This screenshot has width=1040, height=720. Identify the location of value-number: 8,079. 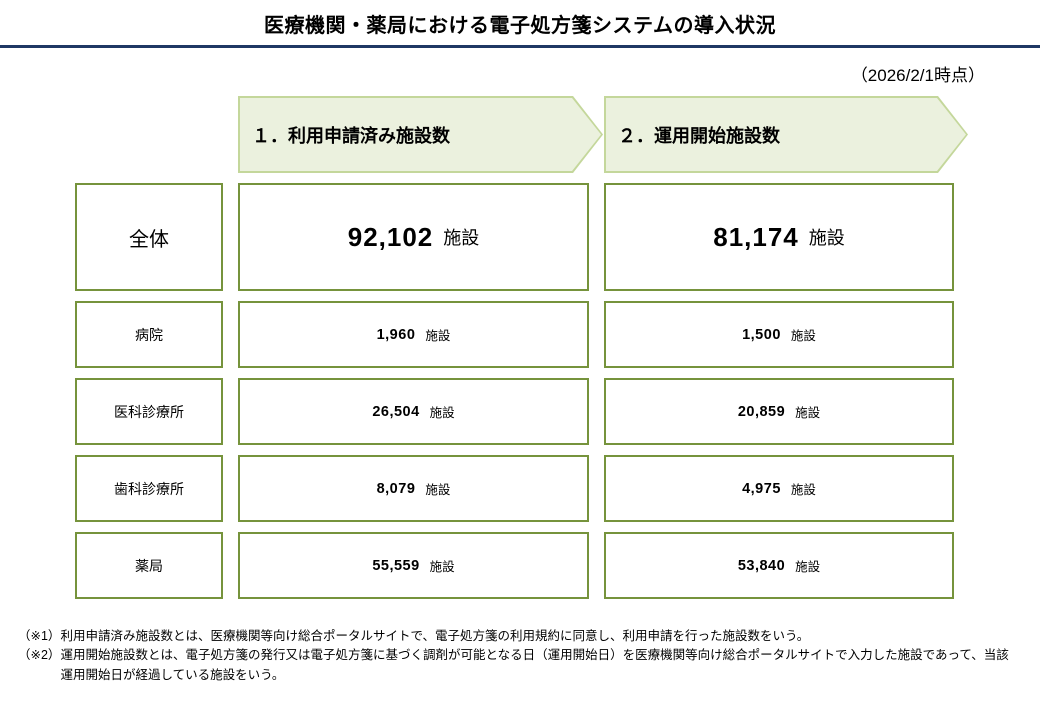
(396, 488).